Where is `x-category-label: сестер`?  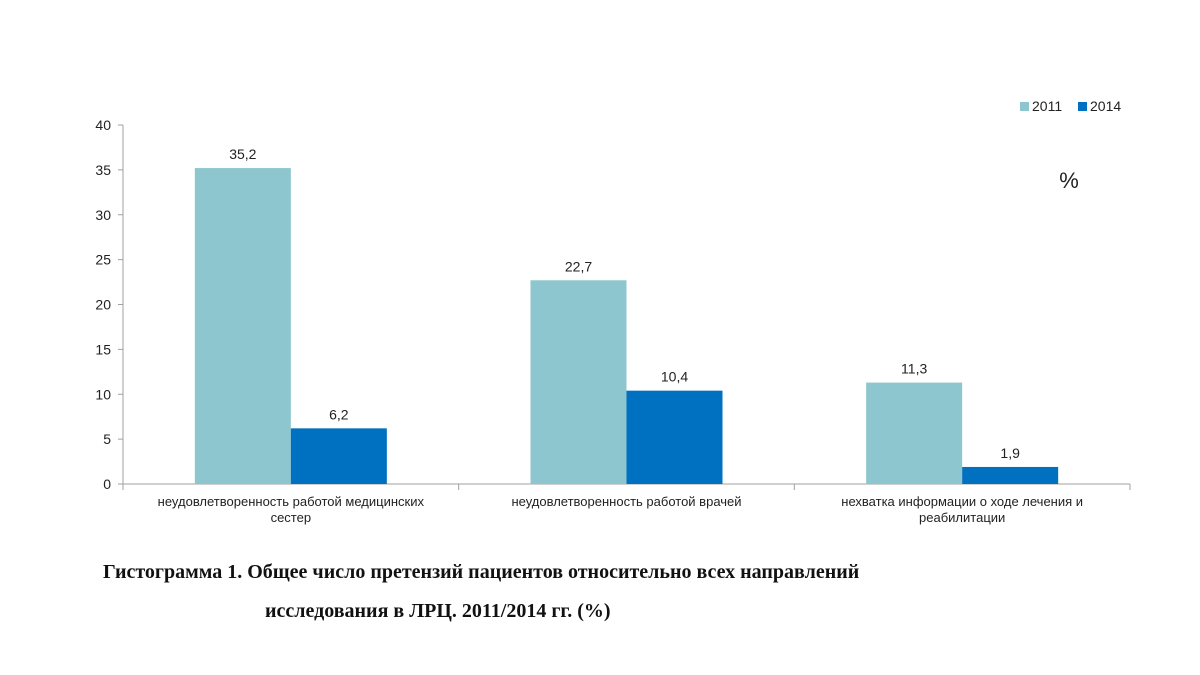
x-category-label: сестер is located at coordinates (291, 517).